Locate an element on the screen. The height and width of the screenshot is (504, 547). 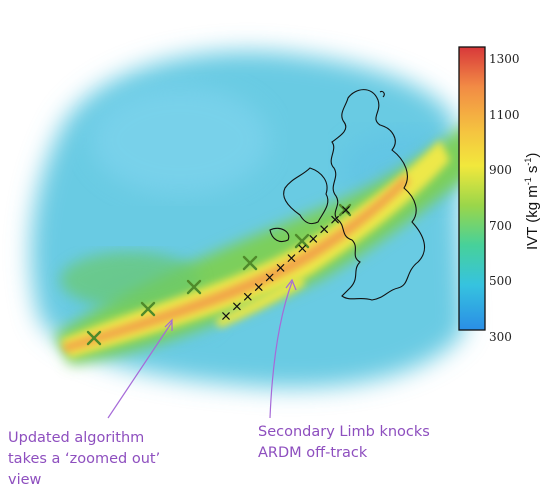
colorbar-tick-label: 500 is located at coordinates (500, 281).